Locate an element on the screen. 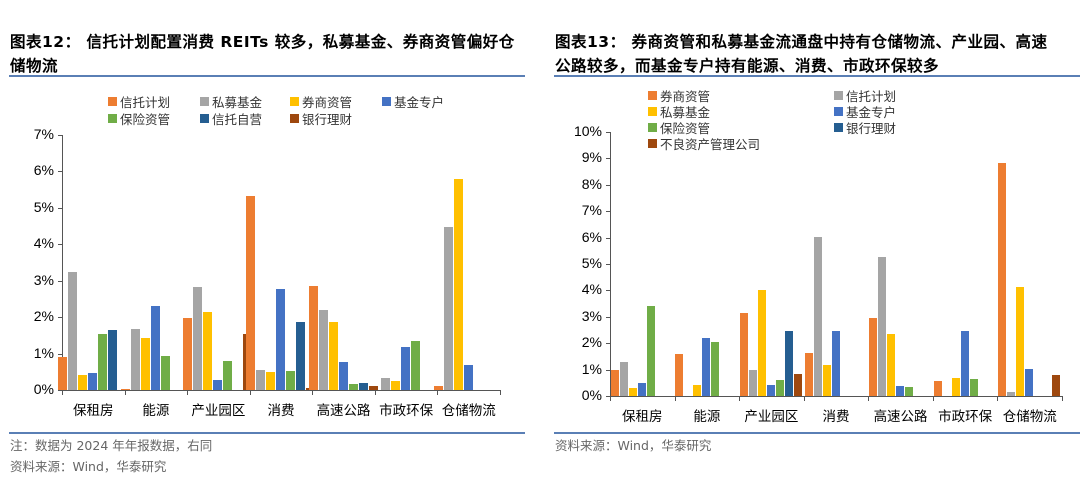  legend-item: 信托计划 is located at coordinates (865, 95).